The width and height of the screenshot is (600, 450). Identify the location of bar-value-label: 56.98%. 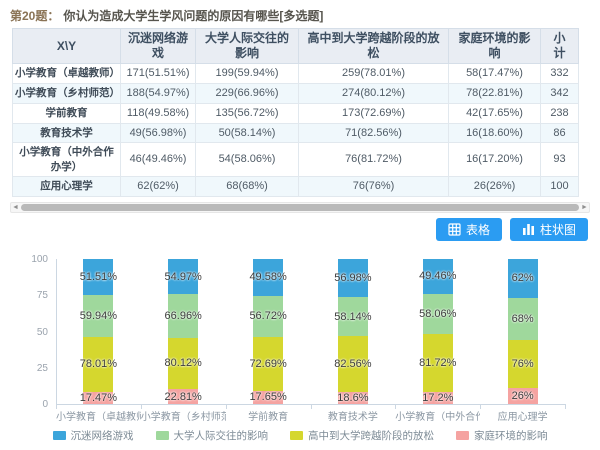
(353, 278).